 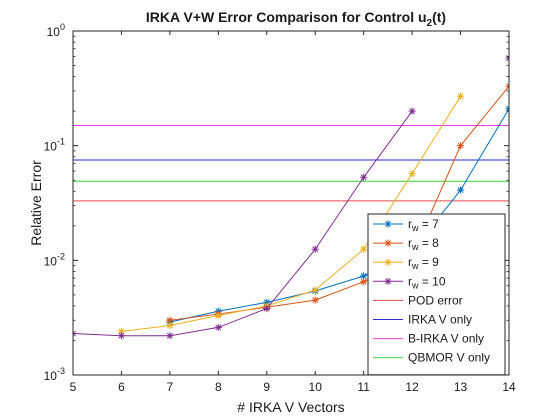 What do you see at coordinates (363, 387) in the screenshot?
I see `x-tick-label: 11` at bounding box center [363, 387].